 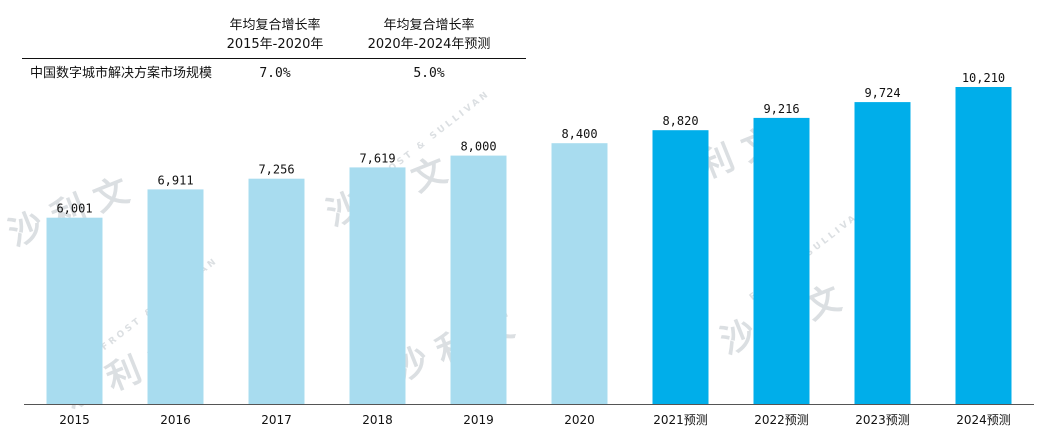 What do you see at coordinates (276, 420) in the screenshot?
I see `x-tick-label-2017: 2017` at bounding box center [276, 420].